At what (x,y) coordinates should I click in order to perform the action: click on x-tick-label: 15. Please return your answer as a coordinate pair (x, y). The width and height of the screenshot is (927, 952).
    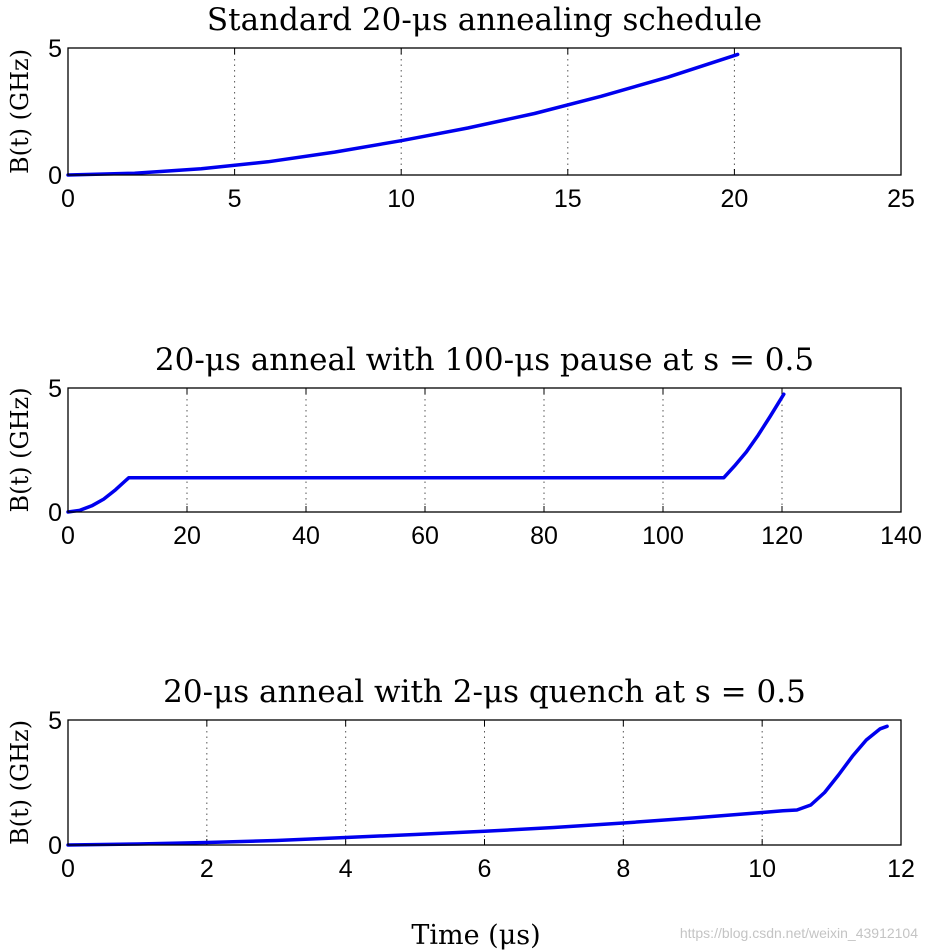
    Looking at the image, I should click on (568, 199).